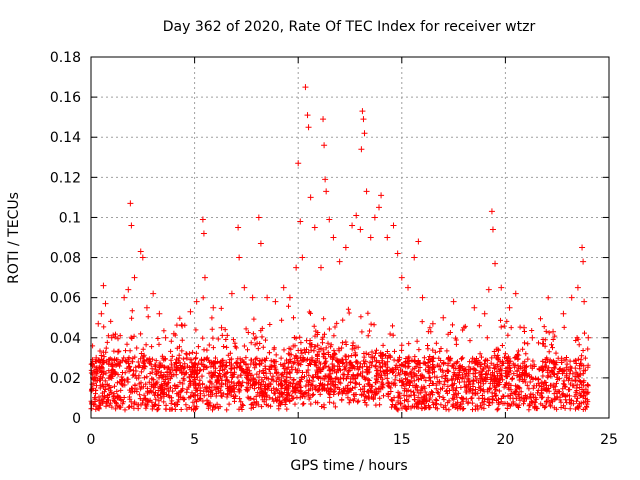  What do you see at coordinates (65, 339) in the screenshot?
I see `y-tick-label: 0.04` at bounding box center [65, 339].